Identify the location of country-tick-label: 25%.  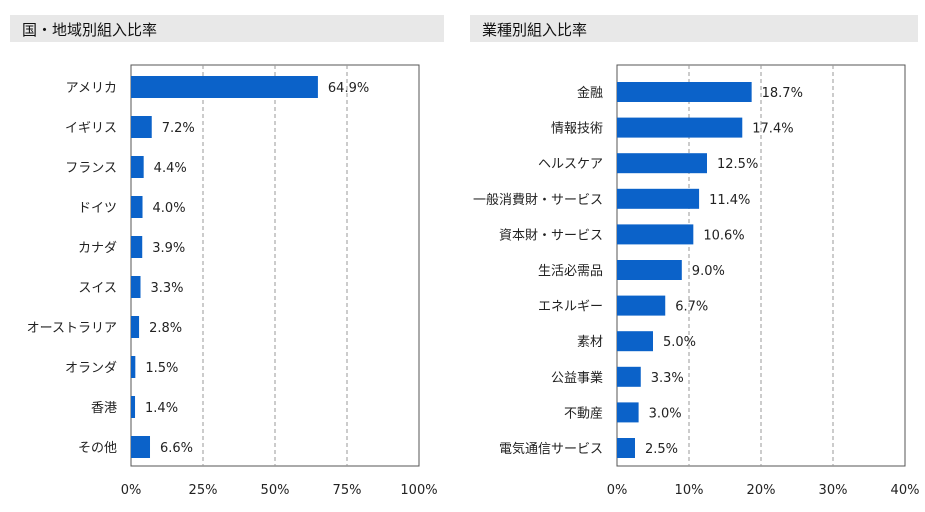
(203, 490).